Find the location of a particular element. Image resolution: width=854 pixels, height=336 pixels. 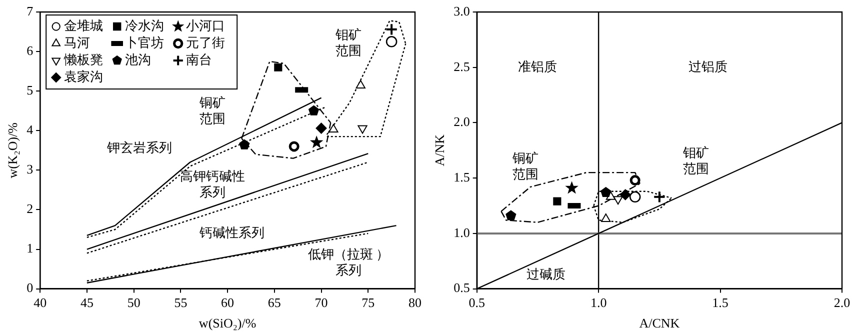

annotation: 过碱质 is located at coordinates (546, 274).